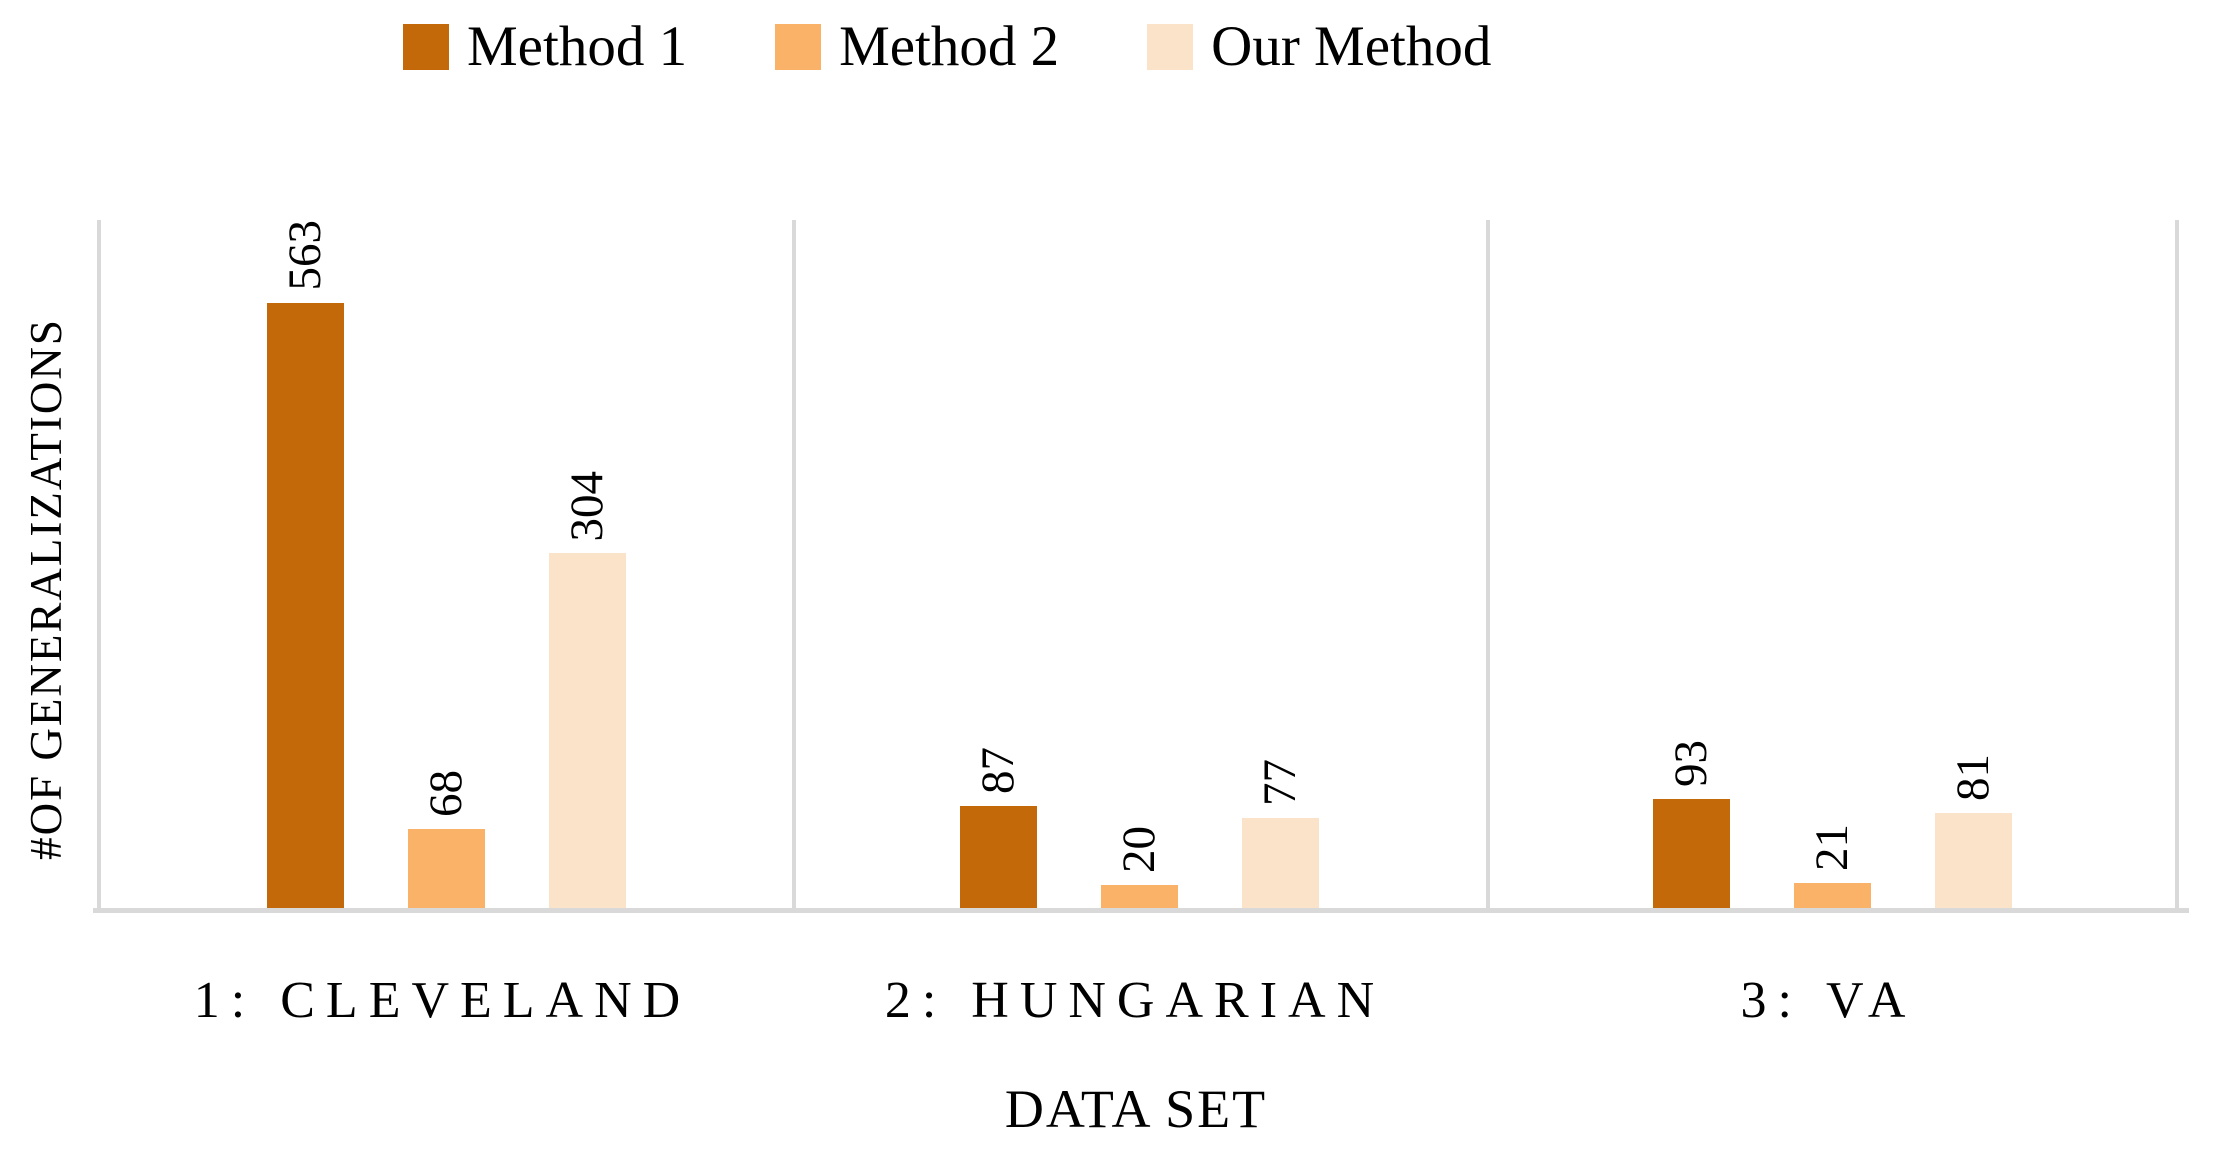 Image resolution: width=2219 pixels, height=1168 pixels. I want to click on category-label-2-hungarian: 2: HUNGARIAN, so click(1135, 1000).